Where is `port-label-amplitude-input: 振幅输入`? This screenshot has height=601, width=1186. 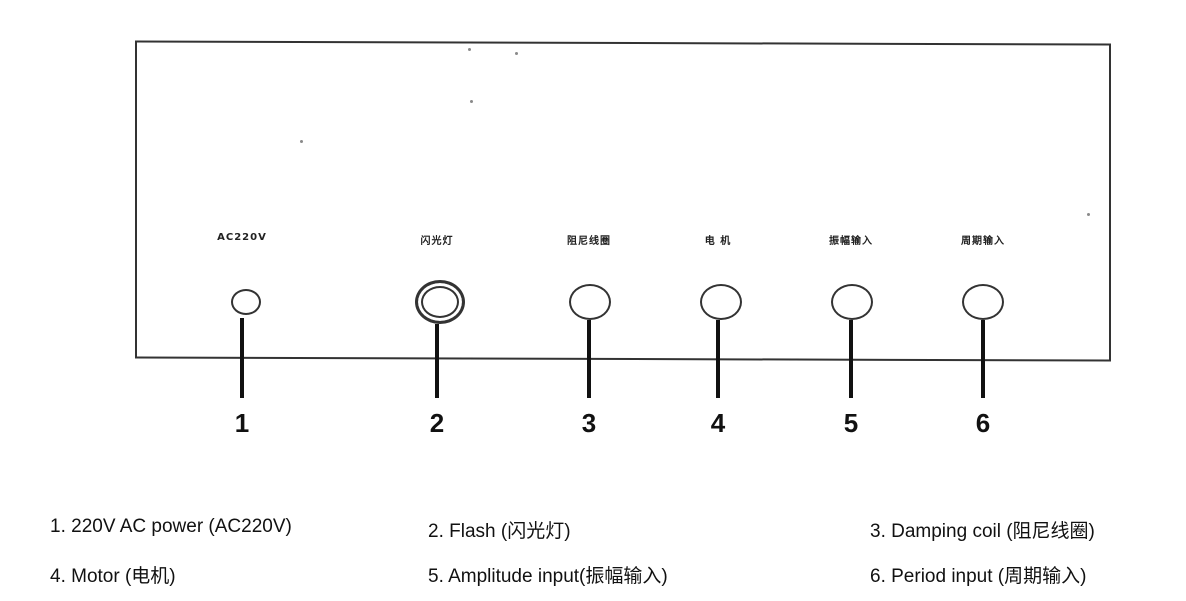
port-label-amplitude-input: 振幅输入 is located at coordinates (851, 241).